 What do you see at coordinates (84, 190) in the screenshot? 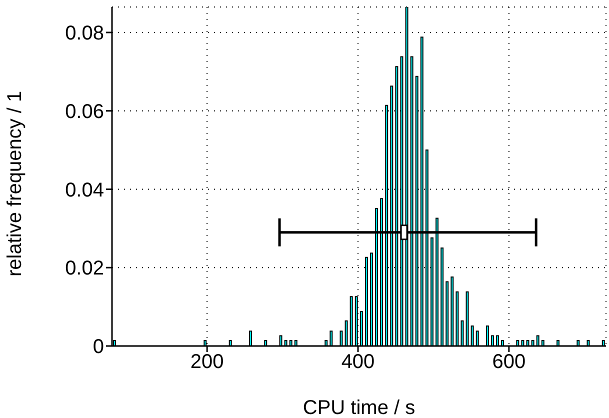
I see `y-tick-label: 0.04` at bounding box center [84, 190].